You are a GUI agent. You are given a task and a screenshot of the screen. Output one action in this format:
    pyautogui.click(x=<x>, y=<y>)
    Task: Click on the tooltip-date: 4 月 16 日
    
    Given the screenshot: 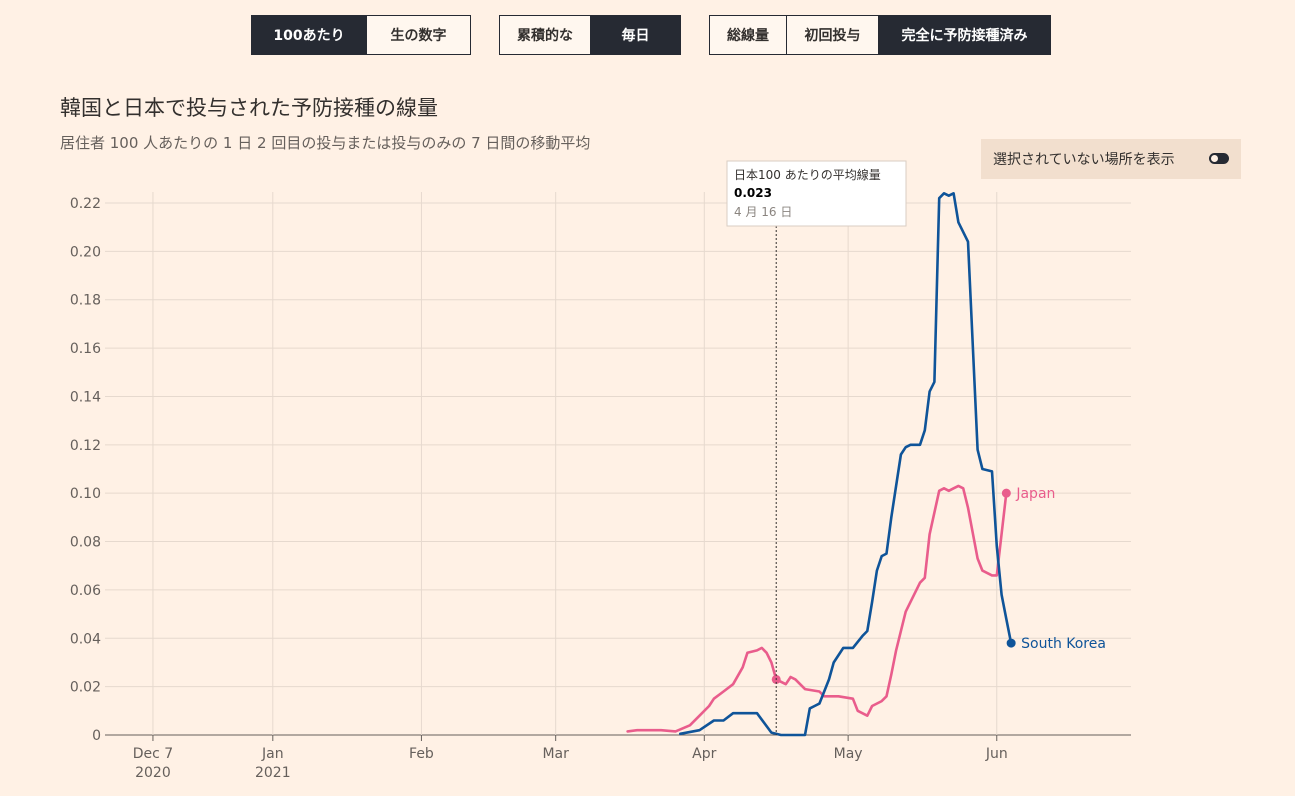 What is the action you would take?
    pyautogui.click(x=763, y=212)
    